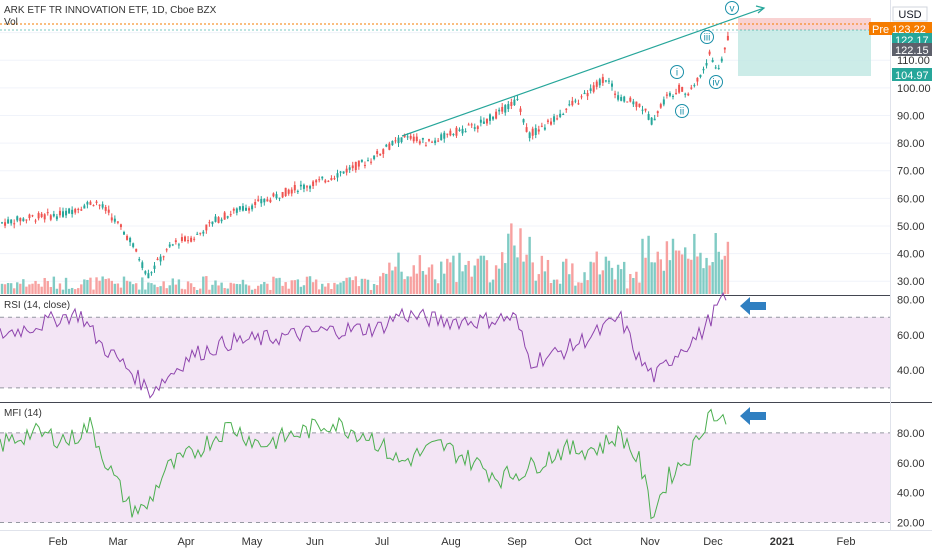 This screenshot has height=550, width=932. What do you see at coordinates (911, 172) in the screenshot?
I see `price-tick-label: 70.00` at bounding box center [911, 172].